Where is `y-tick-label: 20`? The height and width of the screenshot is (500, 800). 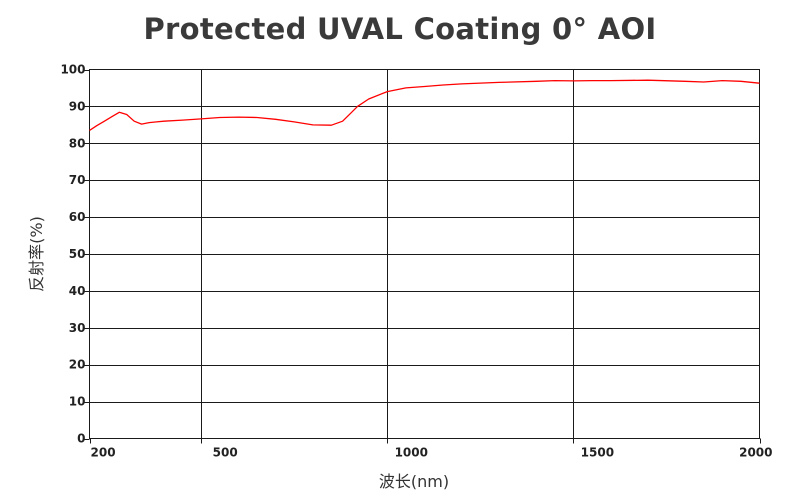 y-tick-label: 20 is located at coordinates (77, 365).